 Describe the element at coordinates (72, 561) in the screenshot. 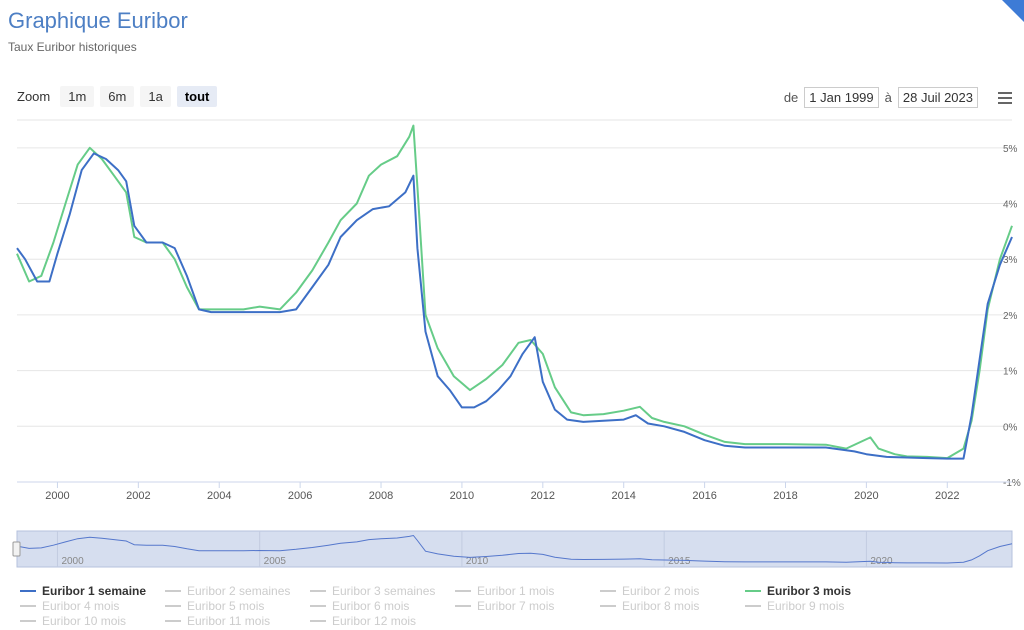

I see `navigator-tick-label: 2000` at that location.